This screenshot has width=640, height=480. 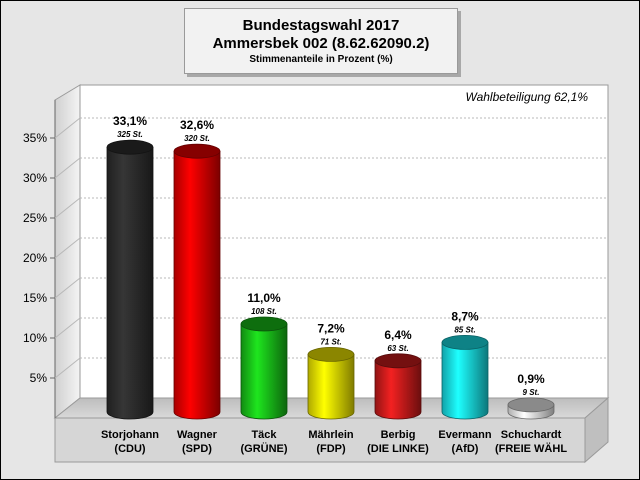 I want to click on votes-label: 63 St., so click(x=397, y=348).